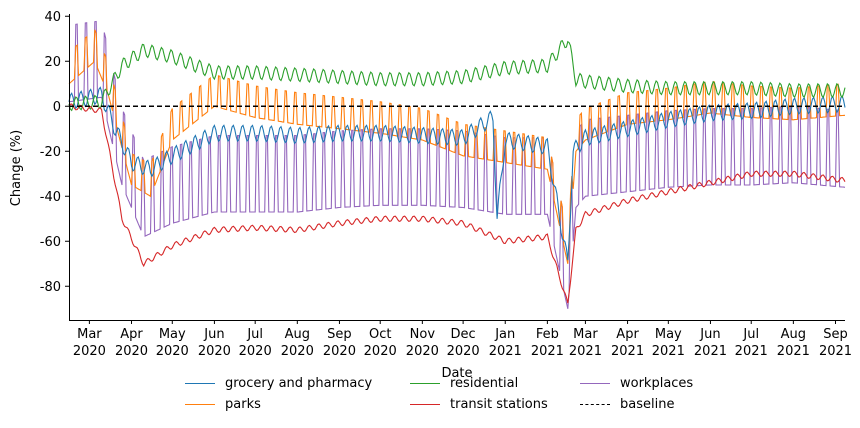 This screenshot has width=860, height=428. I want to click on legend-swatch-residential, so click(425, 383).